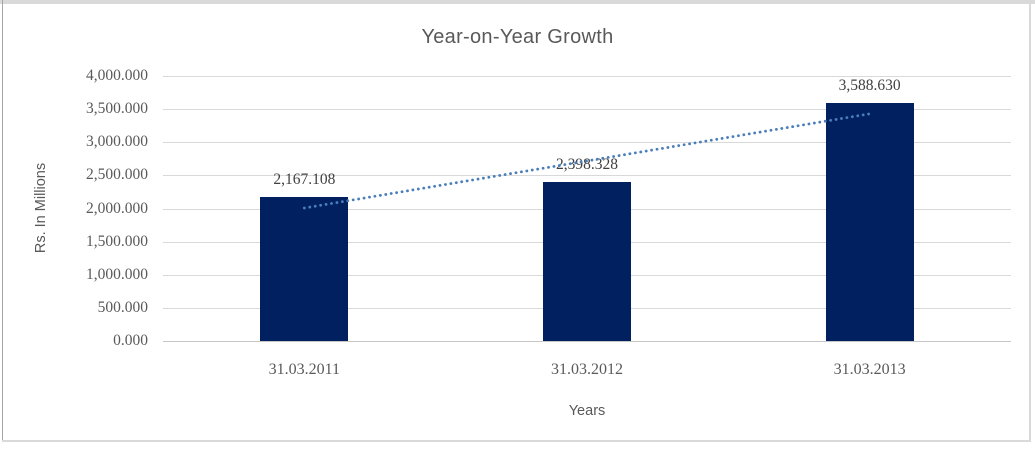 The width and height of the screenshot is (1035, 450). Describe the element at coordinates (304, 369) in the screenshot. I see `x-tick-label: 31.03.2011` at that location.